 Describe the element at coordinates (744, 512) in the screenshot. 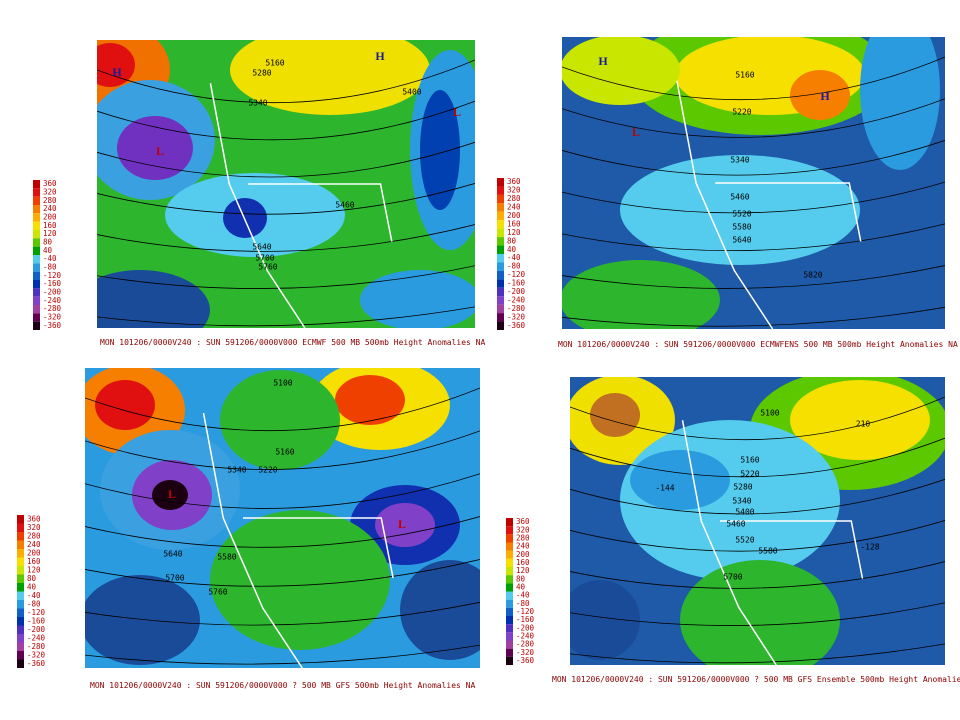

I see `contour-label: 5400` at that location.